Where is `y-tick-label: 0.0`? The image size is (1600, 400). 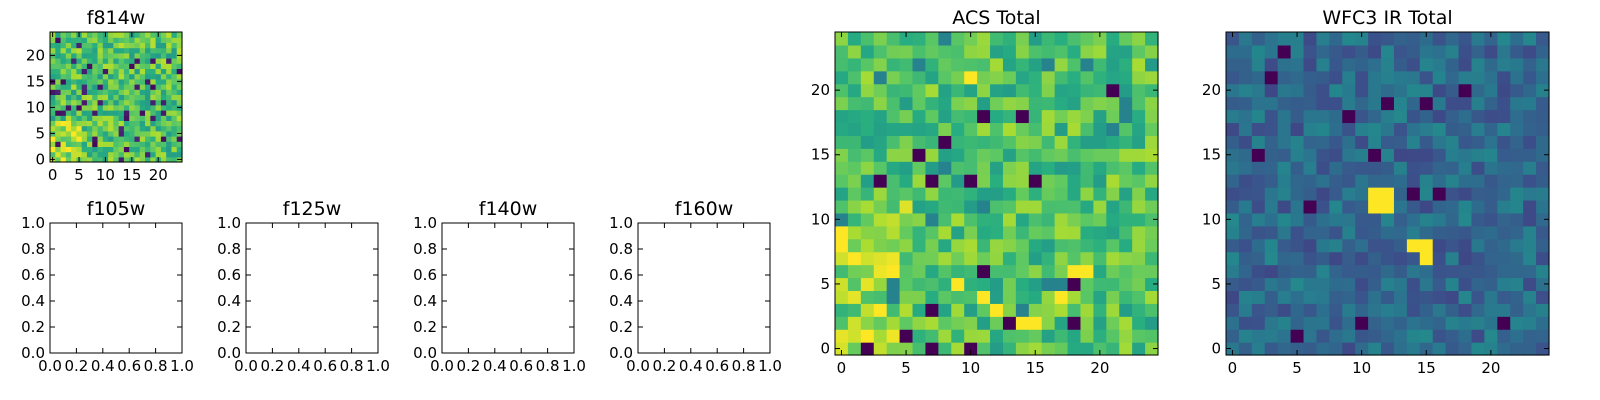 y-tick-label: 0.0 is located at coordinates (425, 353).